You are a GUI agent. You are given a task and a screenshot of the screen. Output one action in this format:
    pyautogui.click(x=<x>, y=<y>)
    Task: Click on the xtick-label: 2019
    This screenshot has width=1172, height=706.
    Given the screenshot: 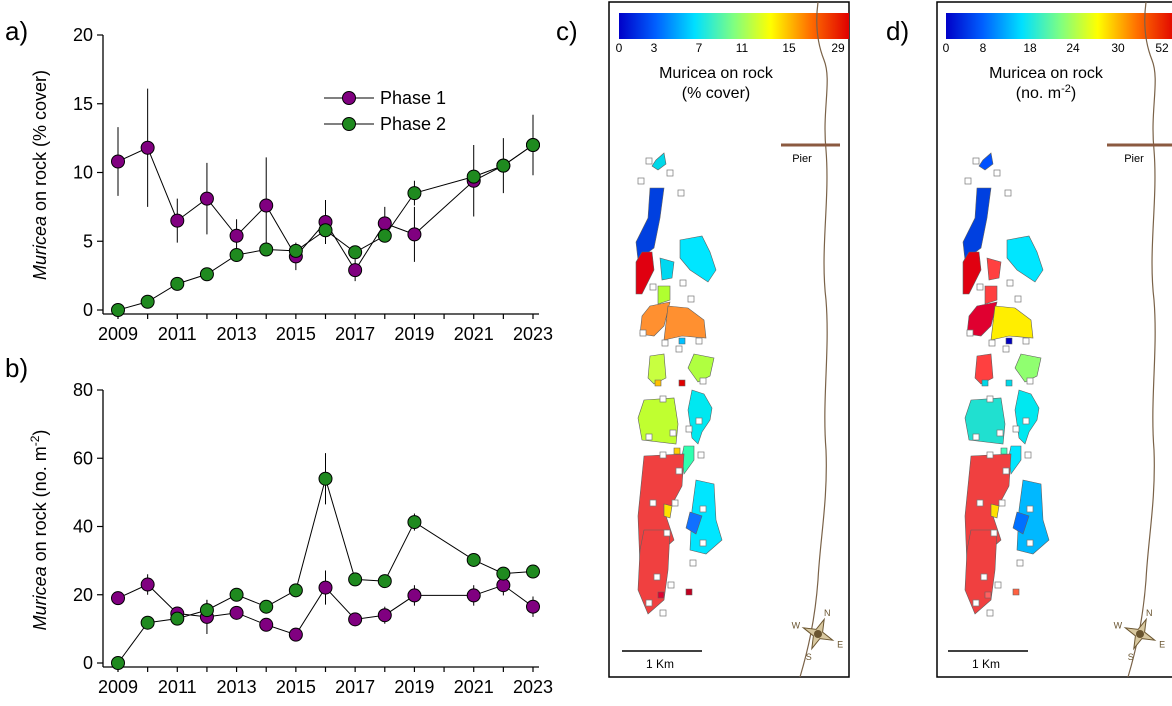 What is the action you would take?
    pyautogui.click(x=414, y=687)
    